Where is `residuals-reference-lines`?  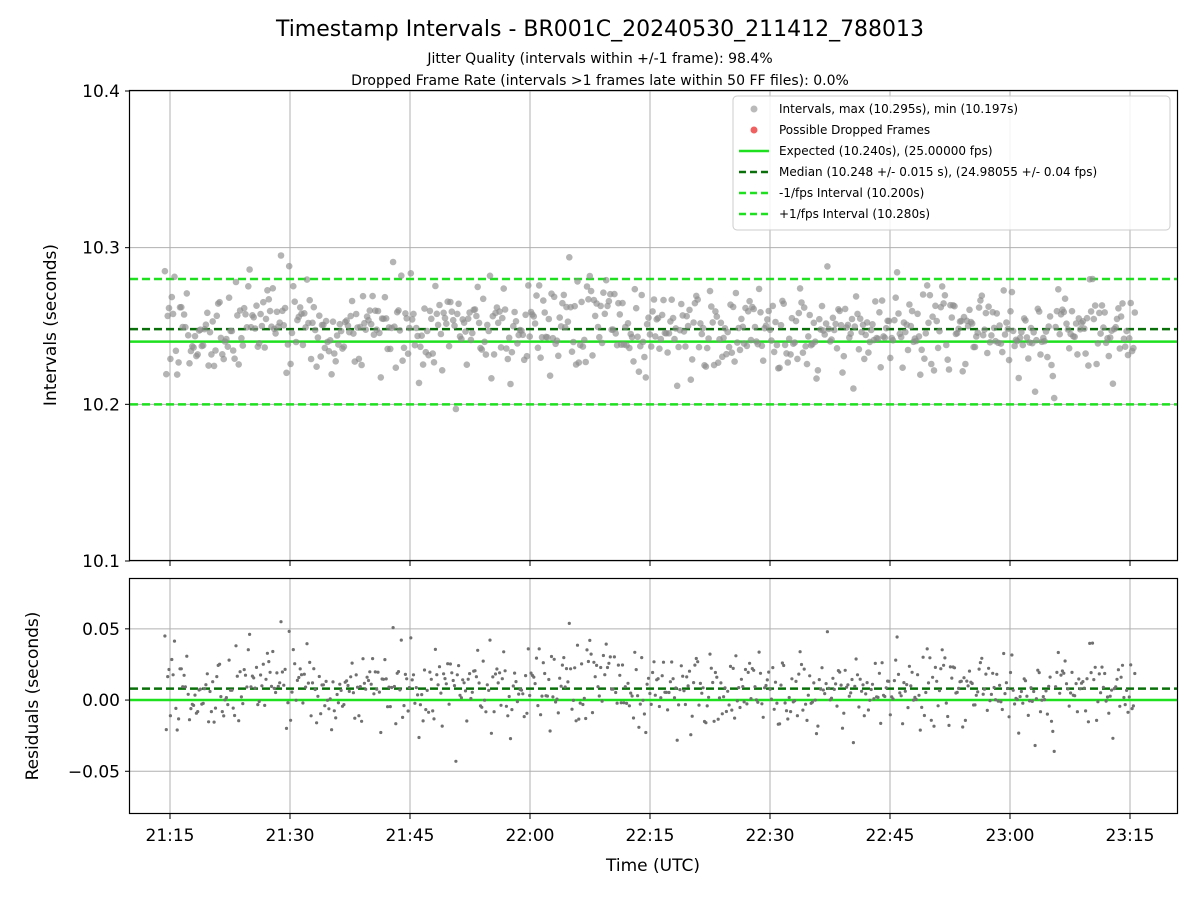
residuals-reference-lines is located at coordinates (654, 694).